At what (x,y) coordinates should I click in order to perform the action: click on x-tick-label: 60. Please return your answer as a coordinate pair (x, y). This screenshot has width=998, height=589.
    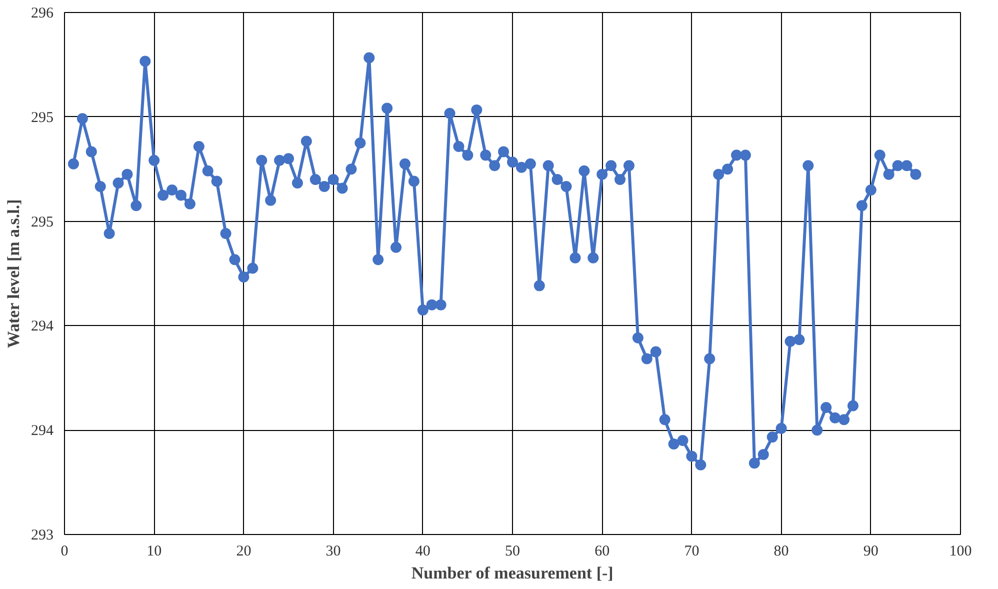
    Looking at the image, I should click on (602, 552).